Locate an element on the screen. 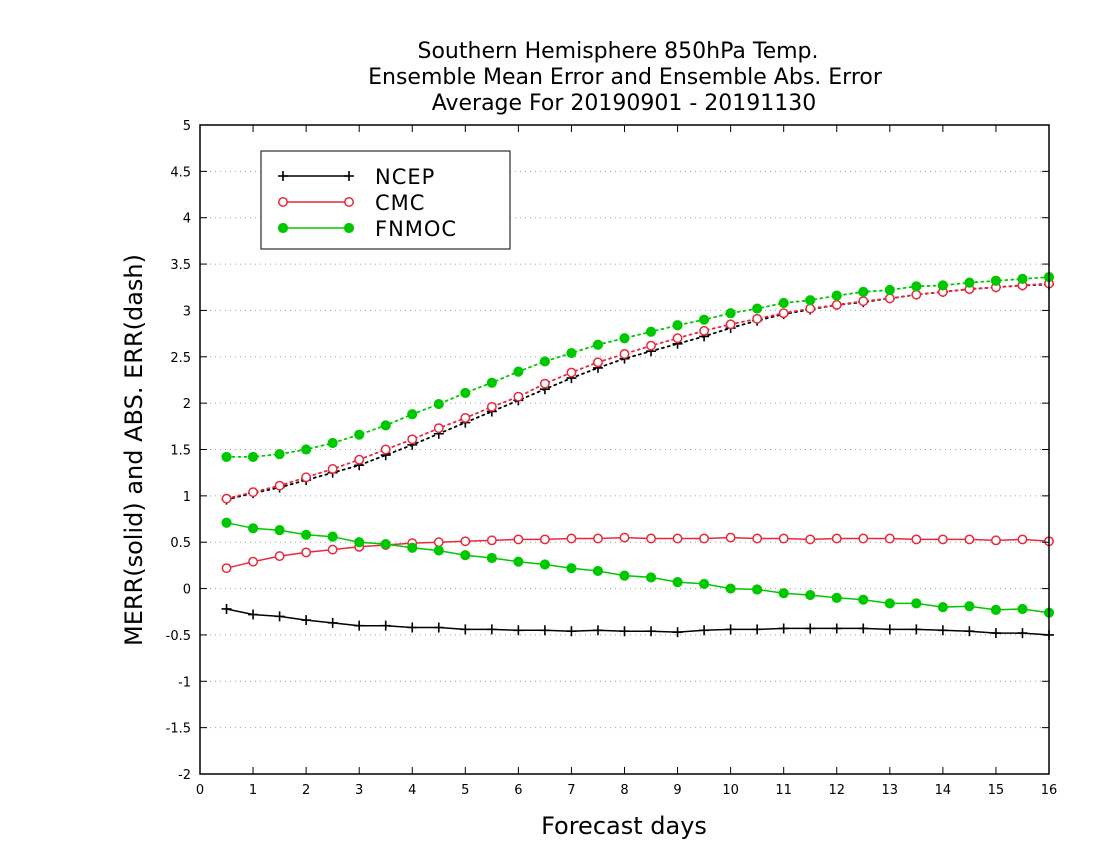 Image resolution: width=1100 pixels, height=850 pixels. y-tick-label: -1 is located at coordinates (184, 682).